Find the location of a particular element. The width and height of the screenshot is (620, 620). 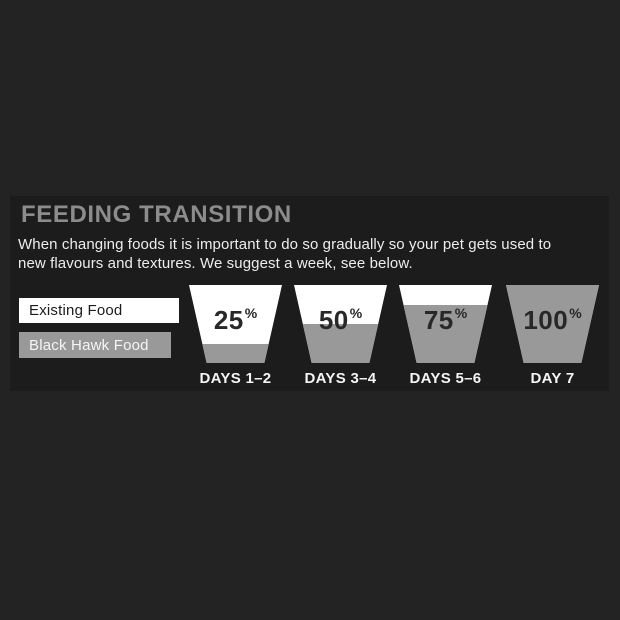

day-label: DAYS 1–2 is located at coordinates (235, 378).